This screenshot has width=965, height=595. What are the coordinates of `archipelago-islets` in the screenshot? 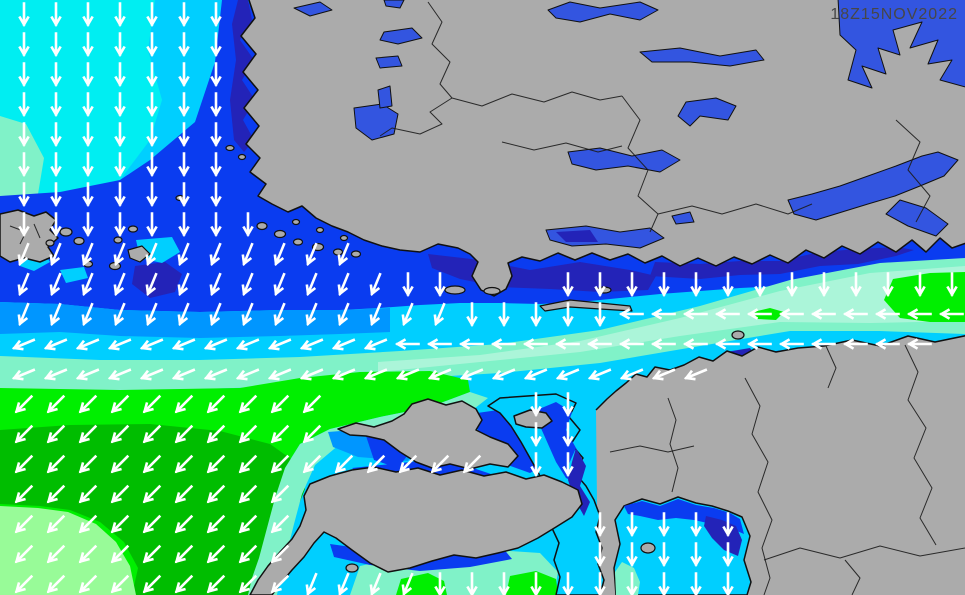 It's located at (203, 207).